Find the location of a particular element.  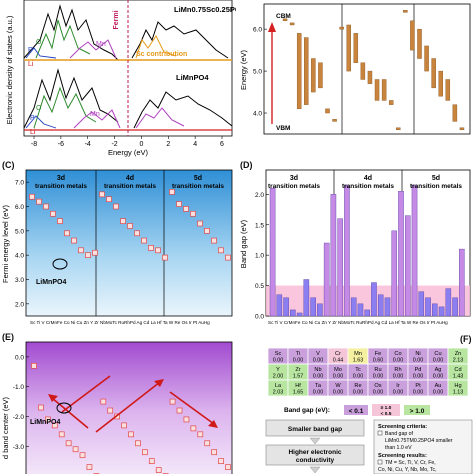

legend-li-bottom: Li is located at coordinates (33, 132).